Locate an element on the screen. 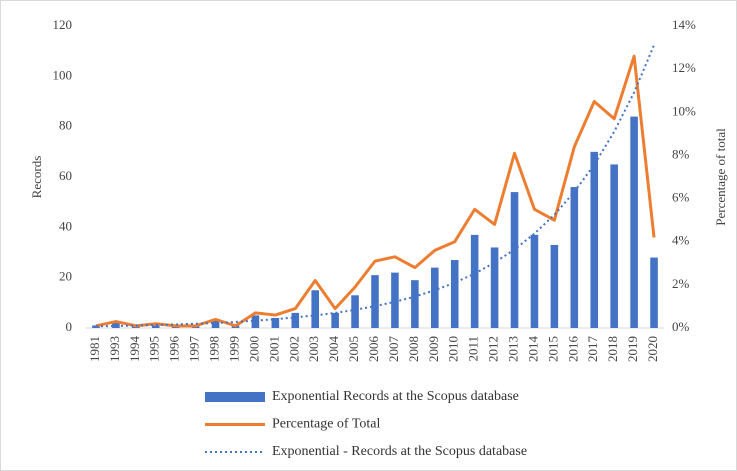  y-tick-label: 120 is located at coordinates (63, 24).